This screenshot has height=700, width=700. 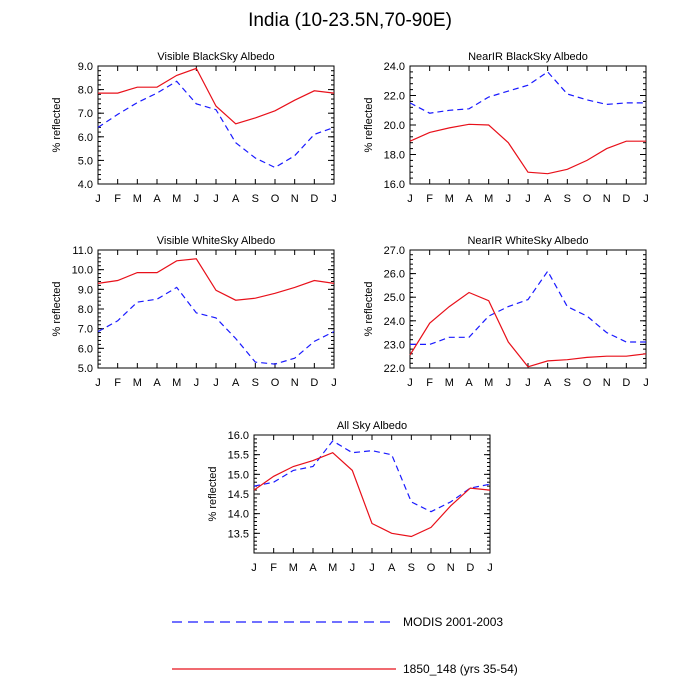 I want to click on y-tick-label: 11.0, so click(x=82, y=251).